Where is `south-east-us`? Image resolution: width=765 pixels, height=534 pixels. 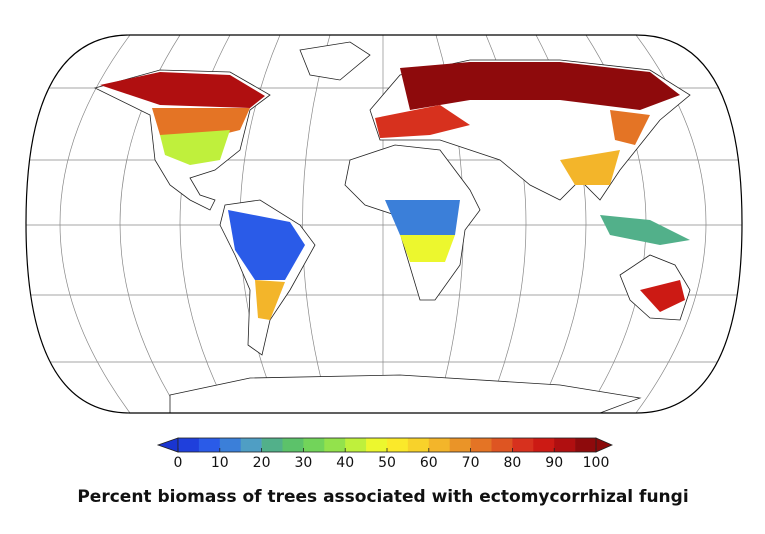 south-east-us is located at coordinates (195, 147).